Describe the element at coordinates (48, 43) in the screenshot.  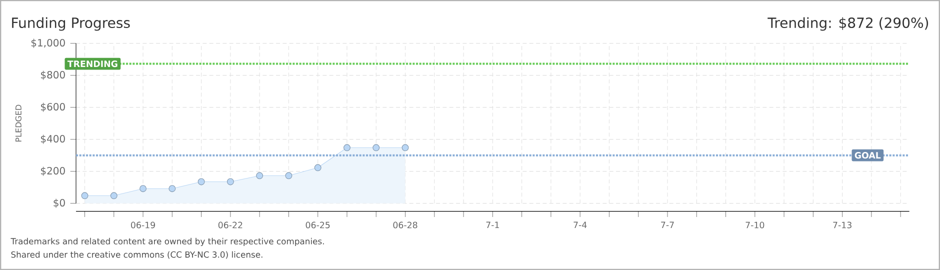
I see `y-tick-label: $1,000` at that location.